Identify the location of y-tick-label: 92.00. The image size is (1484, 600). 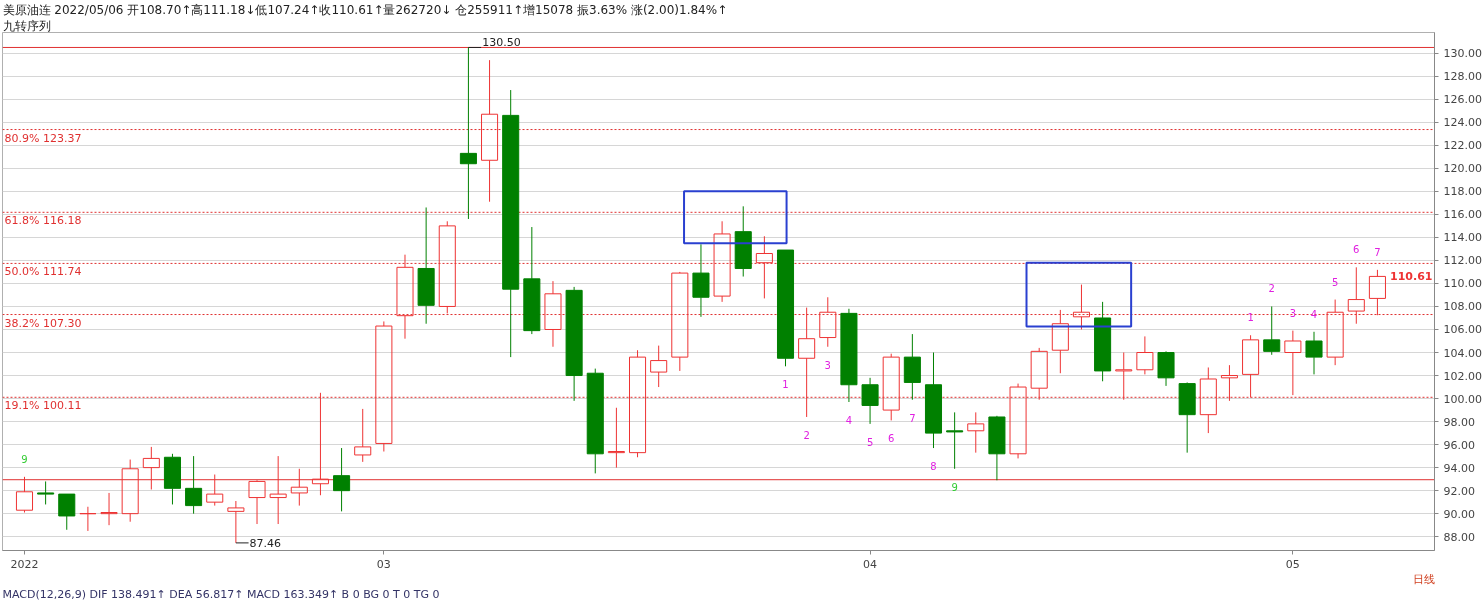
(1459, 491).